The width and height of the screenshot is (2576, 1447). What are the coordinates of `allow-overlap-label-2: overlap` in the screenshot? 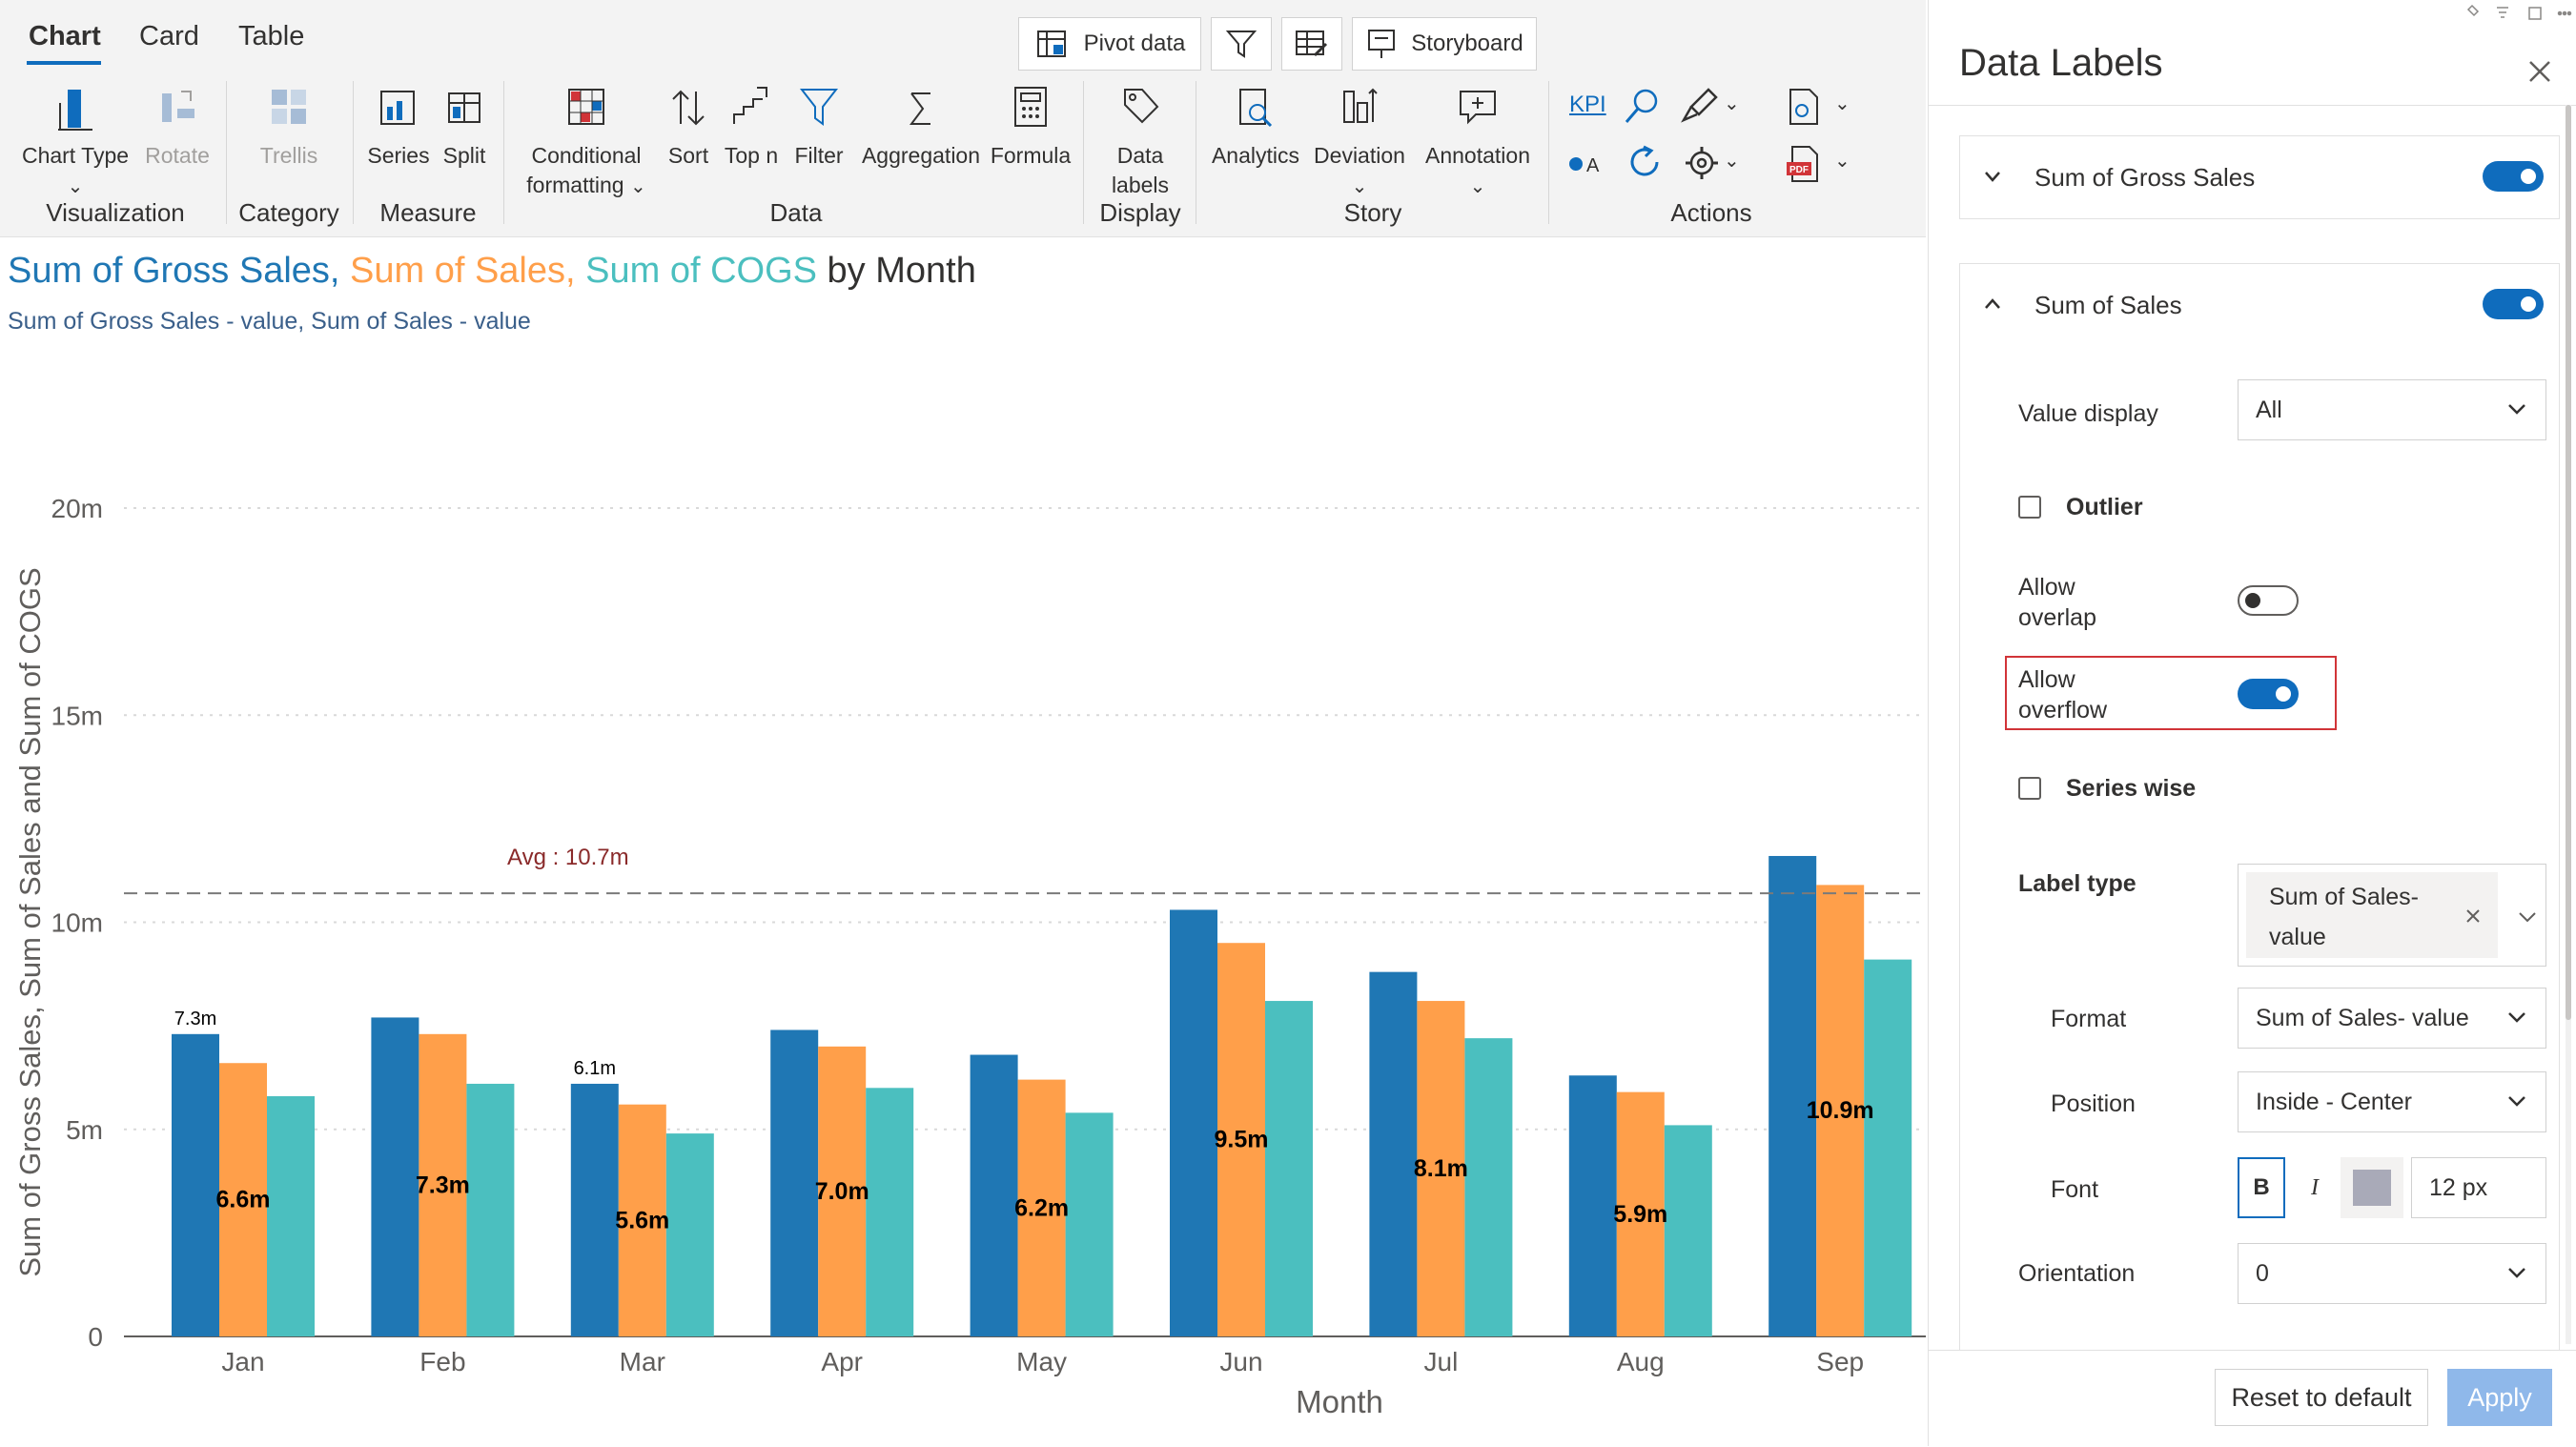 It's located at (2057, 617).